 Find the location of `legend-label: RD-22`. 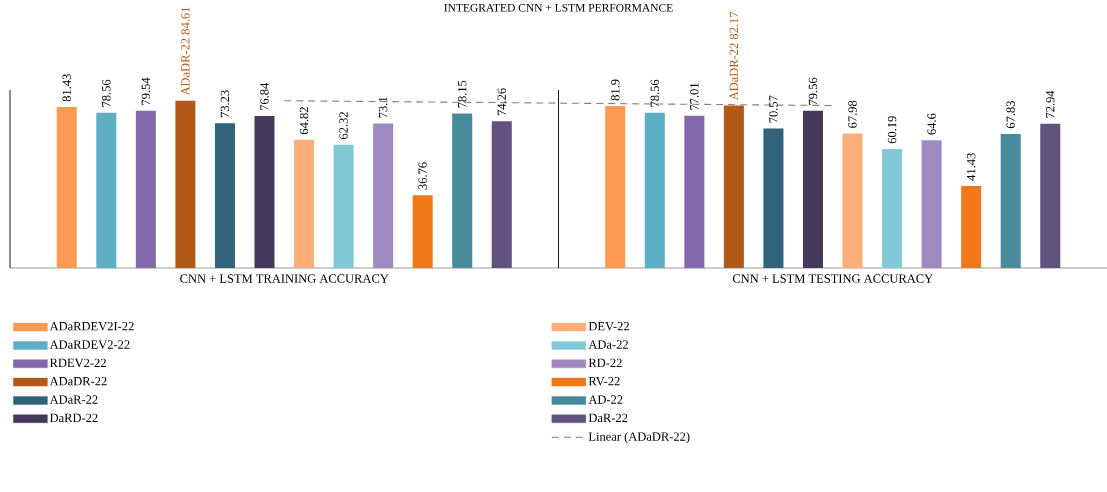

legend-label: RD-22 is located at coordinates (605, 362).